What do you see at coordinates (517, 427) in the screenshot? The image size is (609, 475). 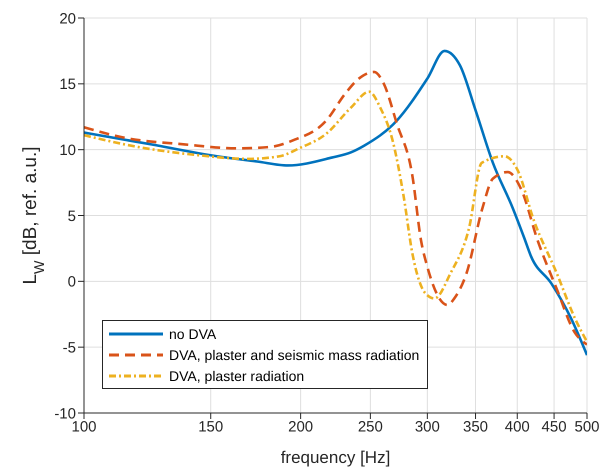 I see `x-tick-label: 400` at bounding box center [517, 427].